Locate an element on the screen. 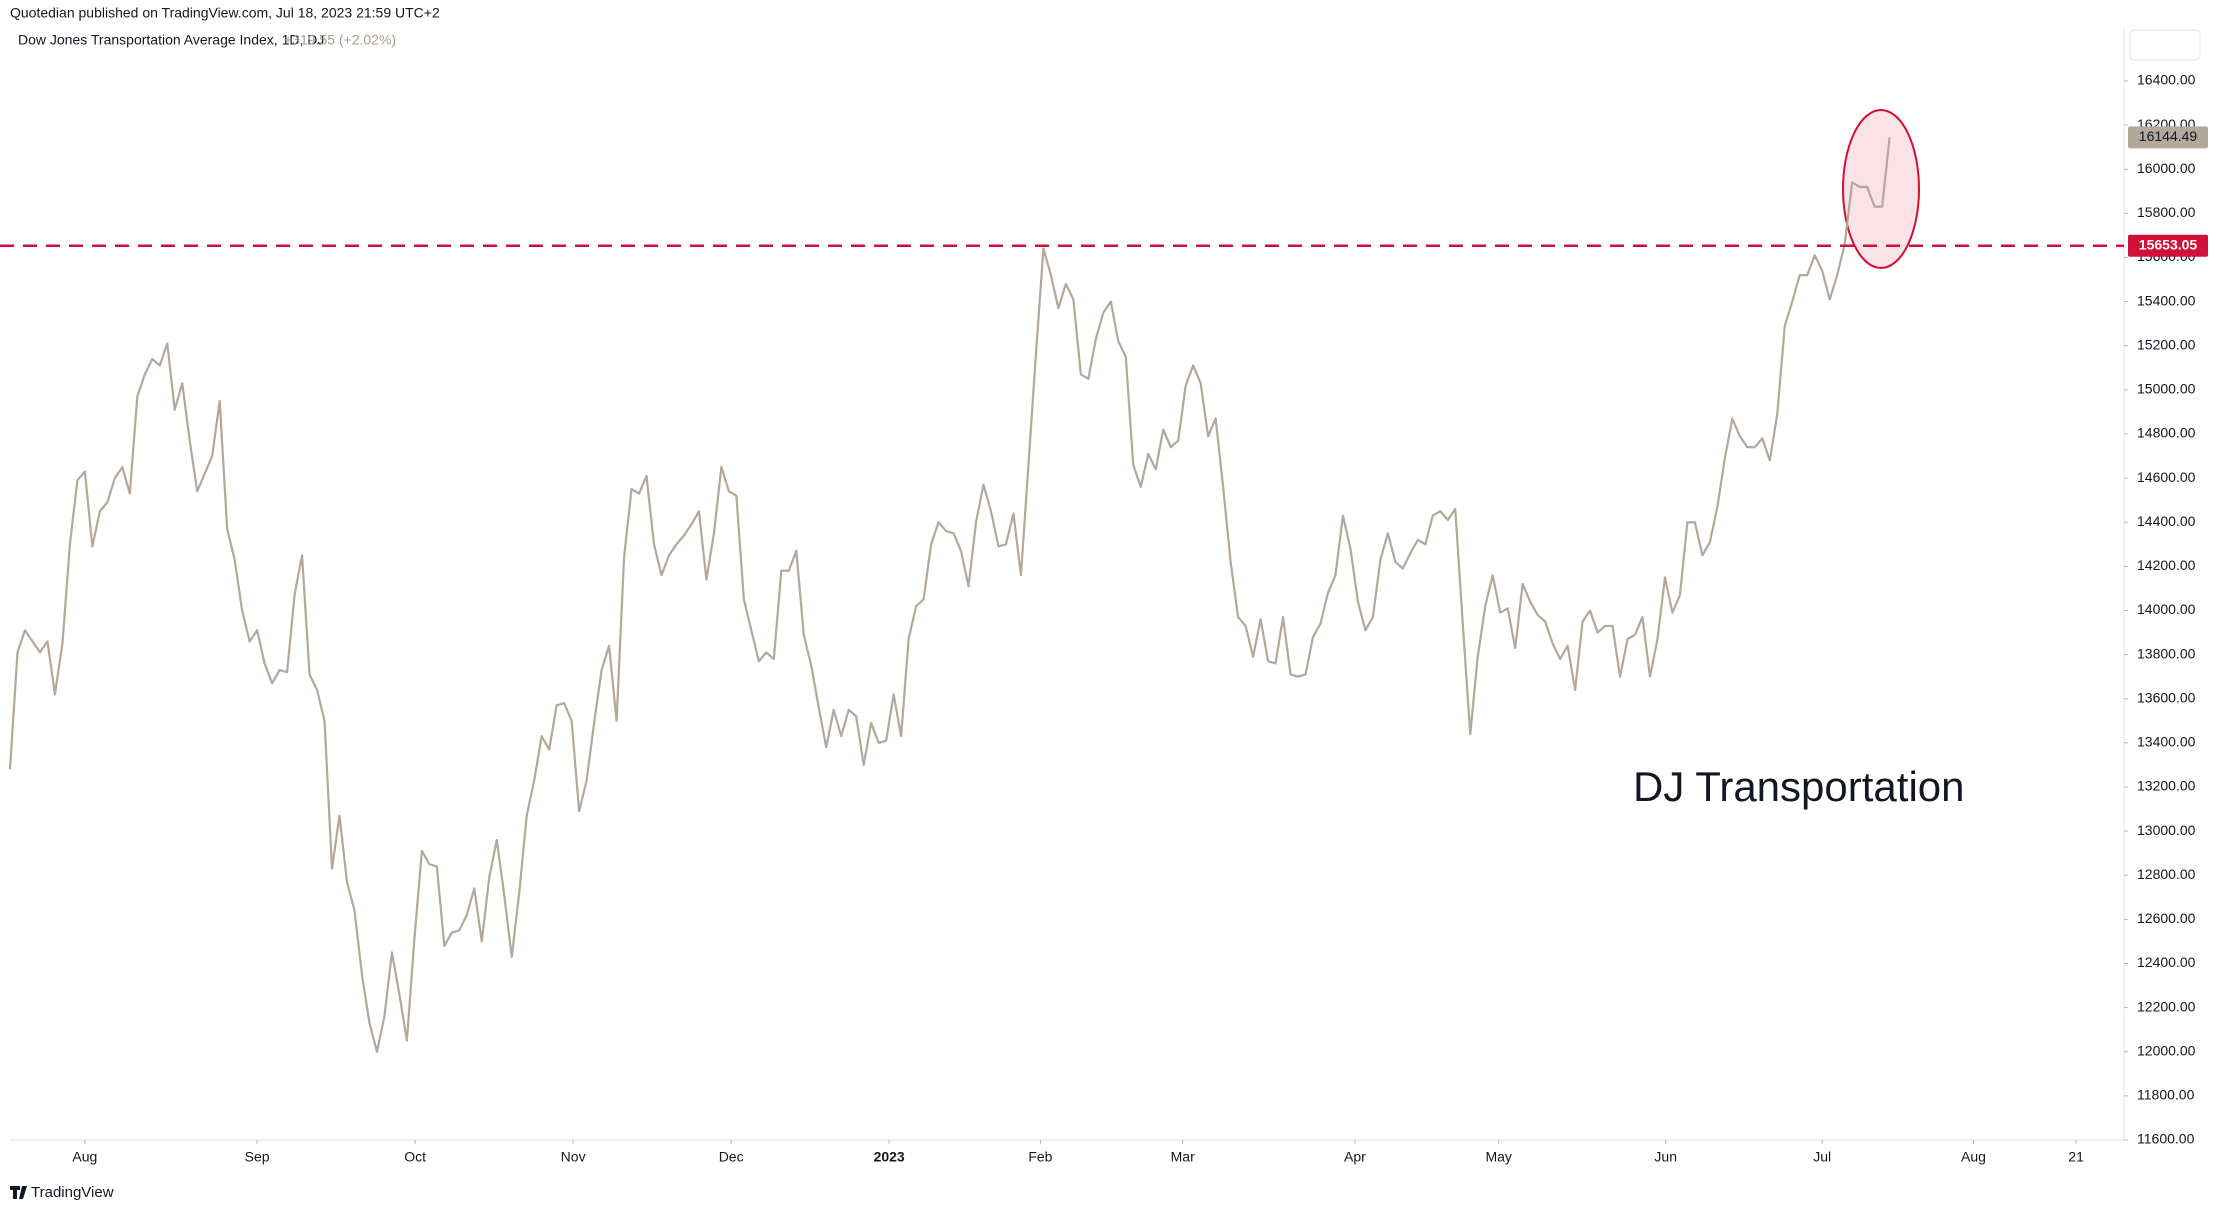  x-tick-label: Oct is located at coordinates (415, 1157).